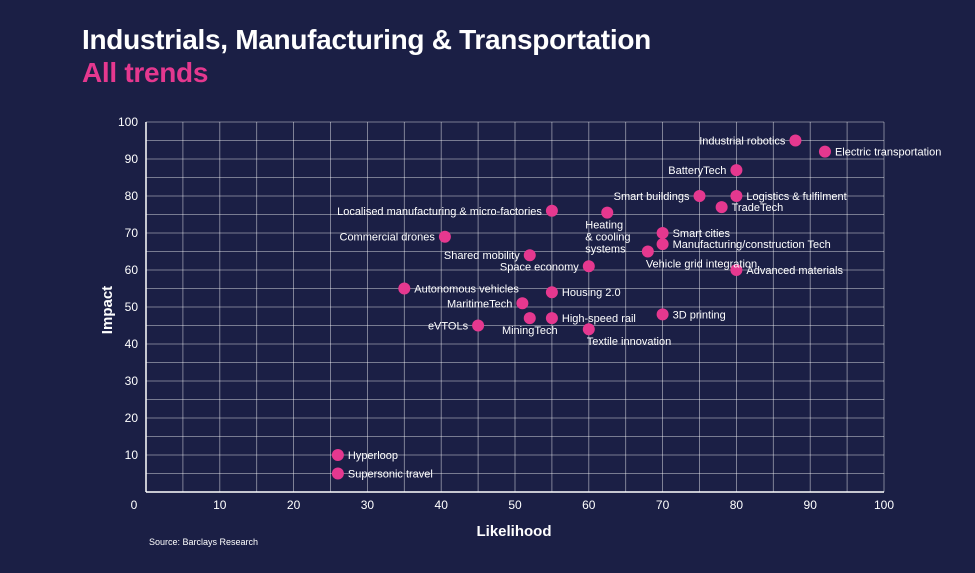 The image size is (975, 573). I want to click on y-tick-label: 50, so click(132, 307).